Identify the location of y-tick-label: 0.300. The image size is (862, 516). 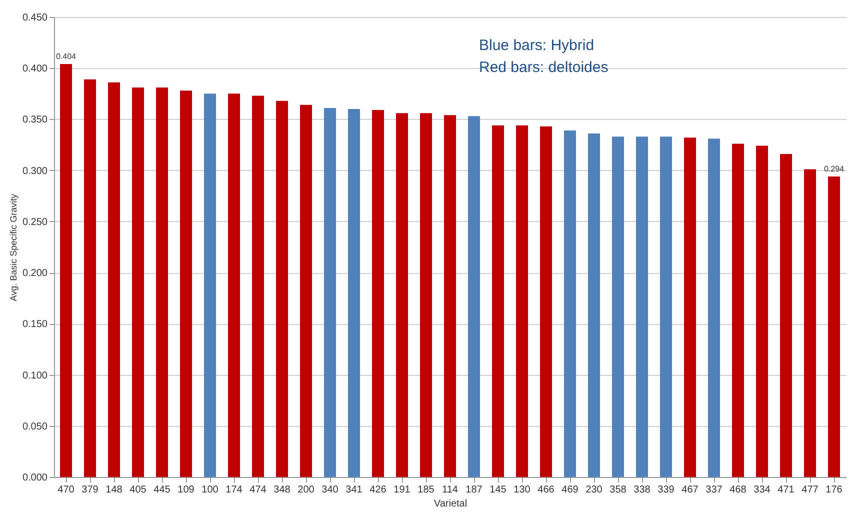
(35, 171).